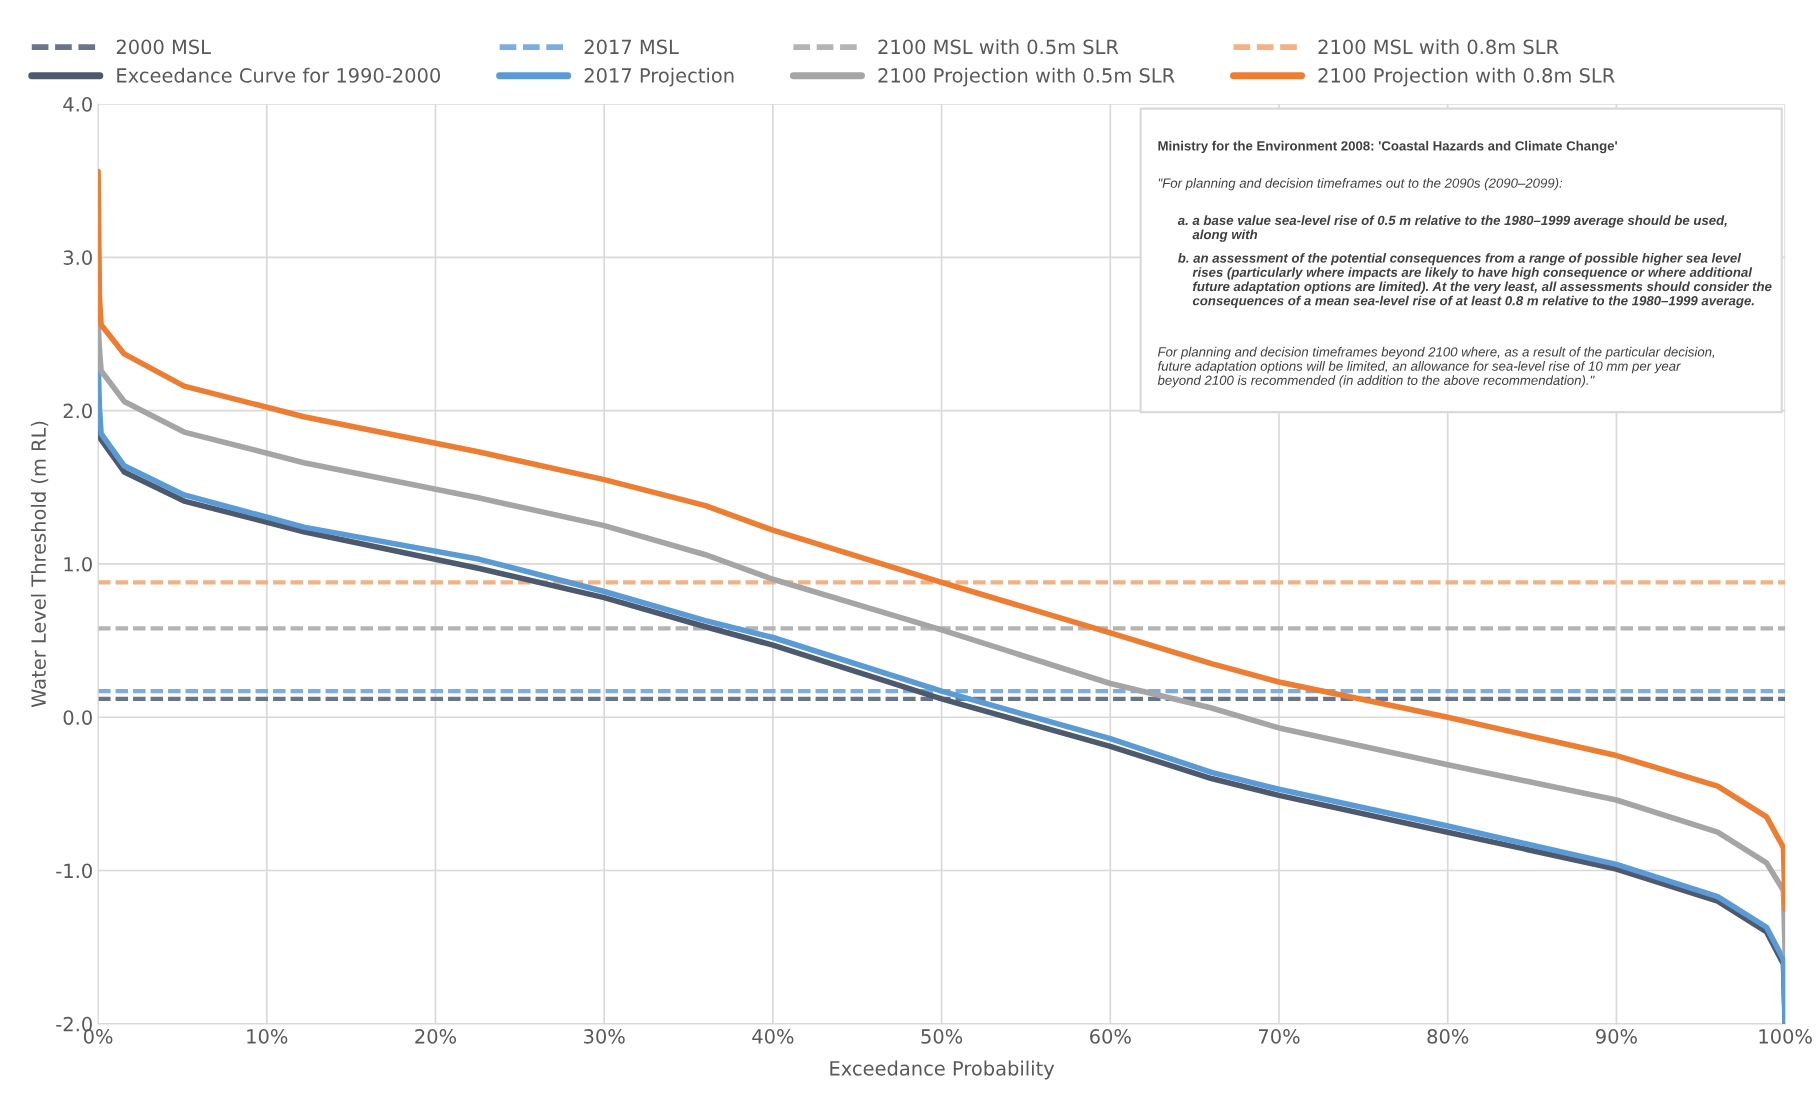  I want to click on legend-label: 2100 Projection with 0.5m SLR, so click(1026, 77).